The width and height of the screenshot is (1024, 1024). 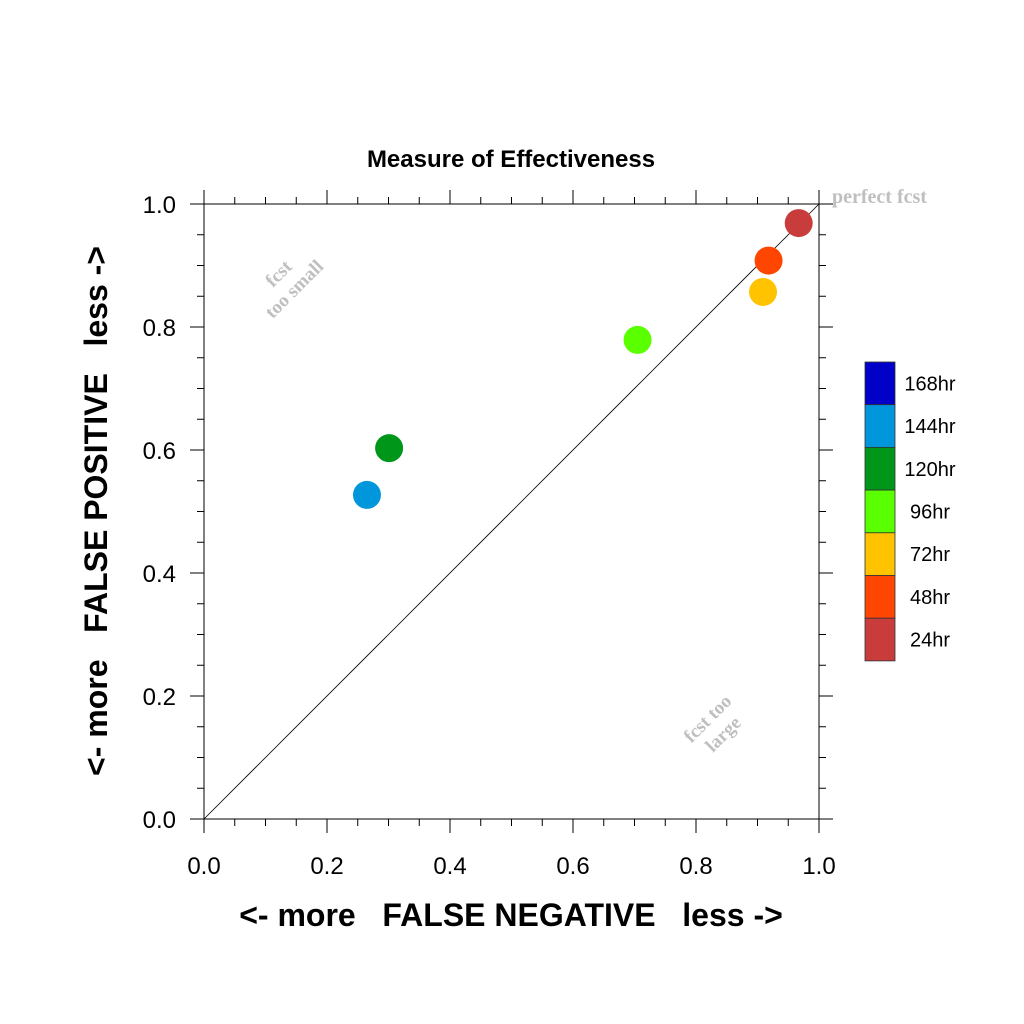 I want to click on x-tick-label: 0.6, so click(x=572, y=866).